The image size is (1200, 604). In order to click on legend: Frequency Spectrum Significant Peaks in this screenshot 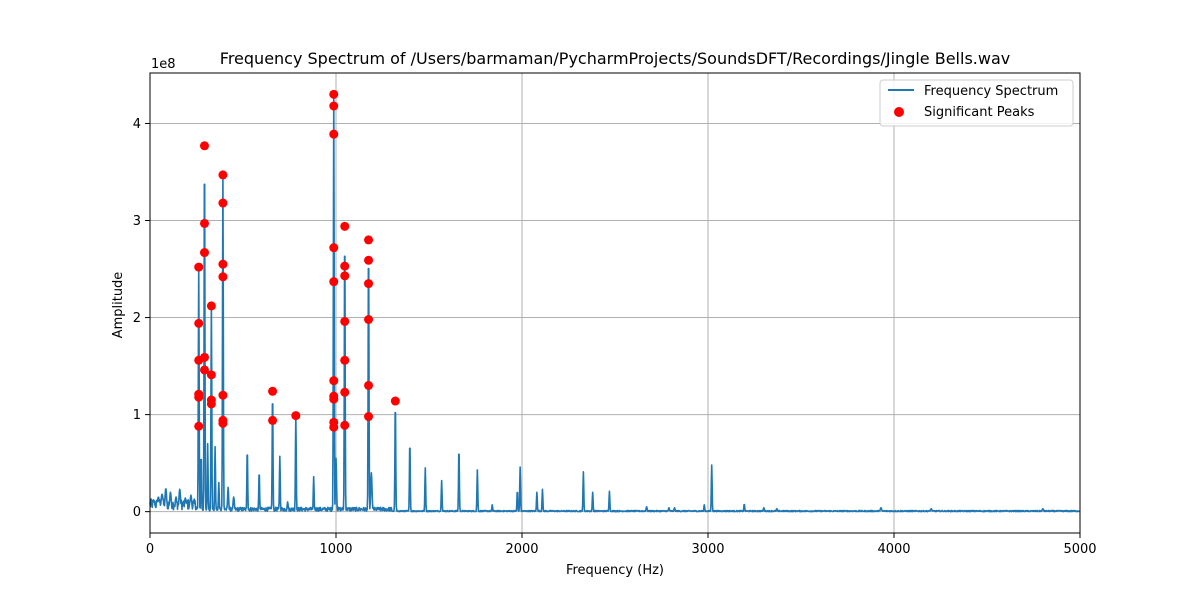, I will do `click(976, 103)`.